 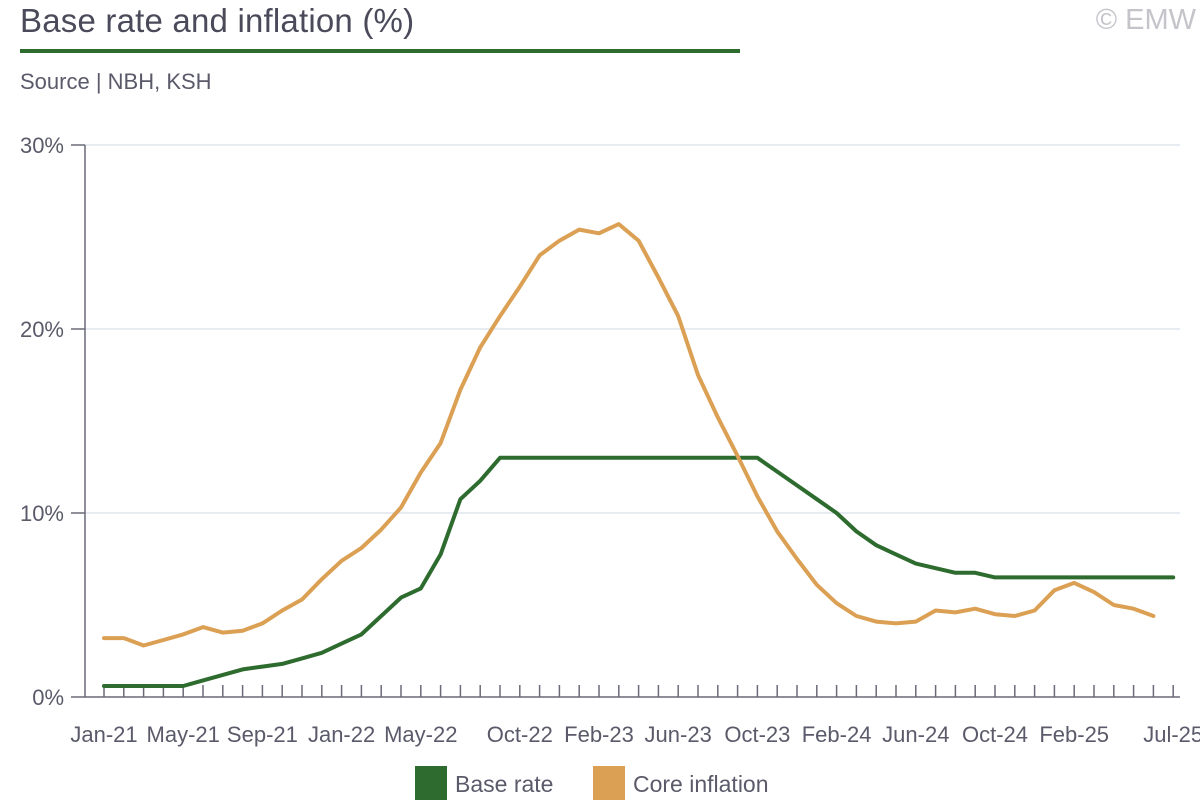 What do you see at coordinates (609, 783) in the screenshot?
I see `legend-core-inflation-swatch` at bounding box center [609, 783].